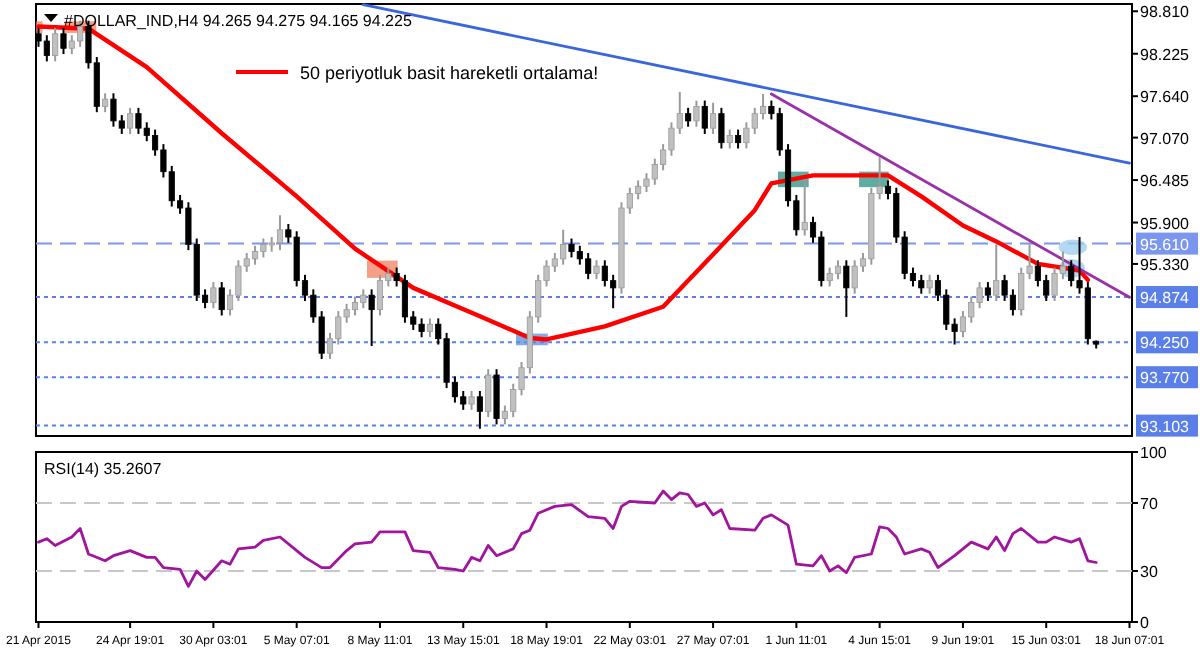 This screenshot has height=666, width=1200. Describe the element at coordinates (1145, 623) in the screenshot. I see `y-tick-label: 0` at that location.